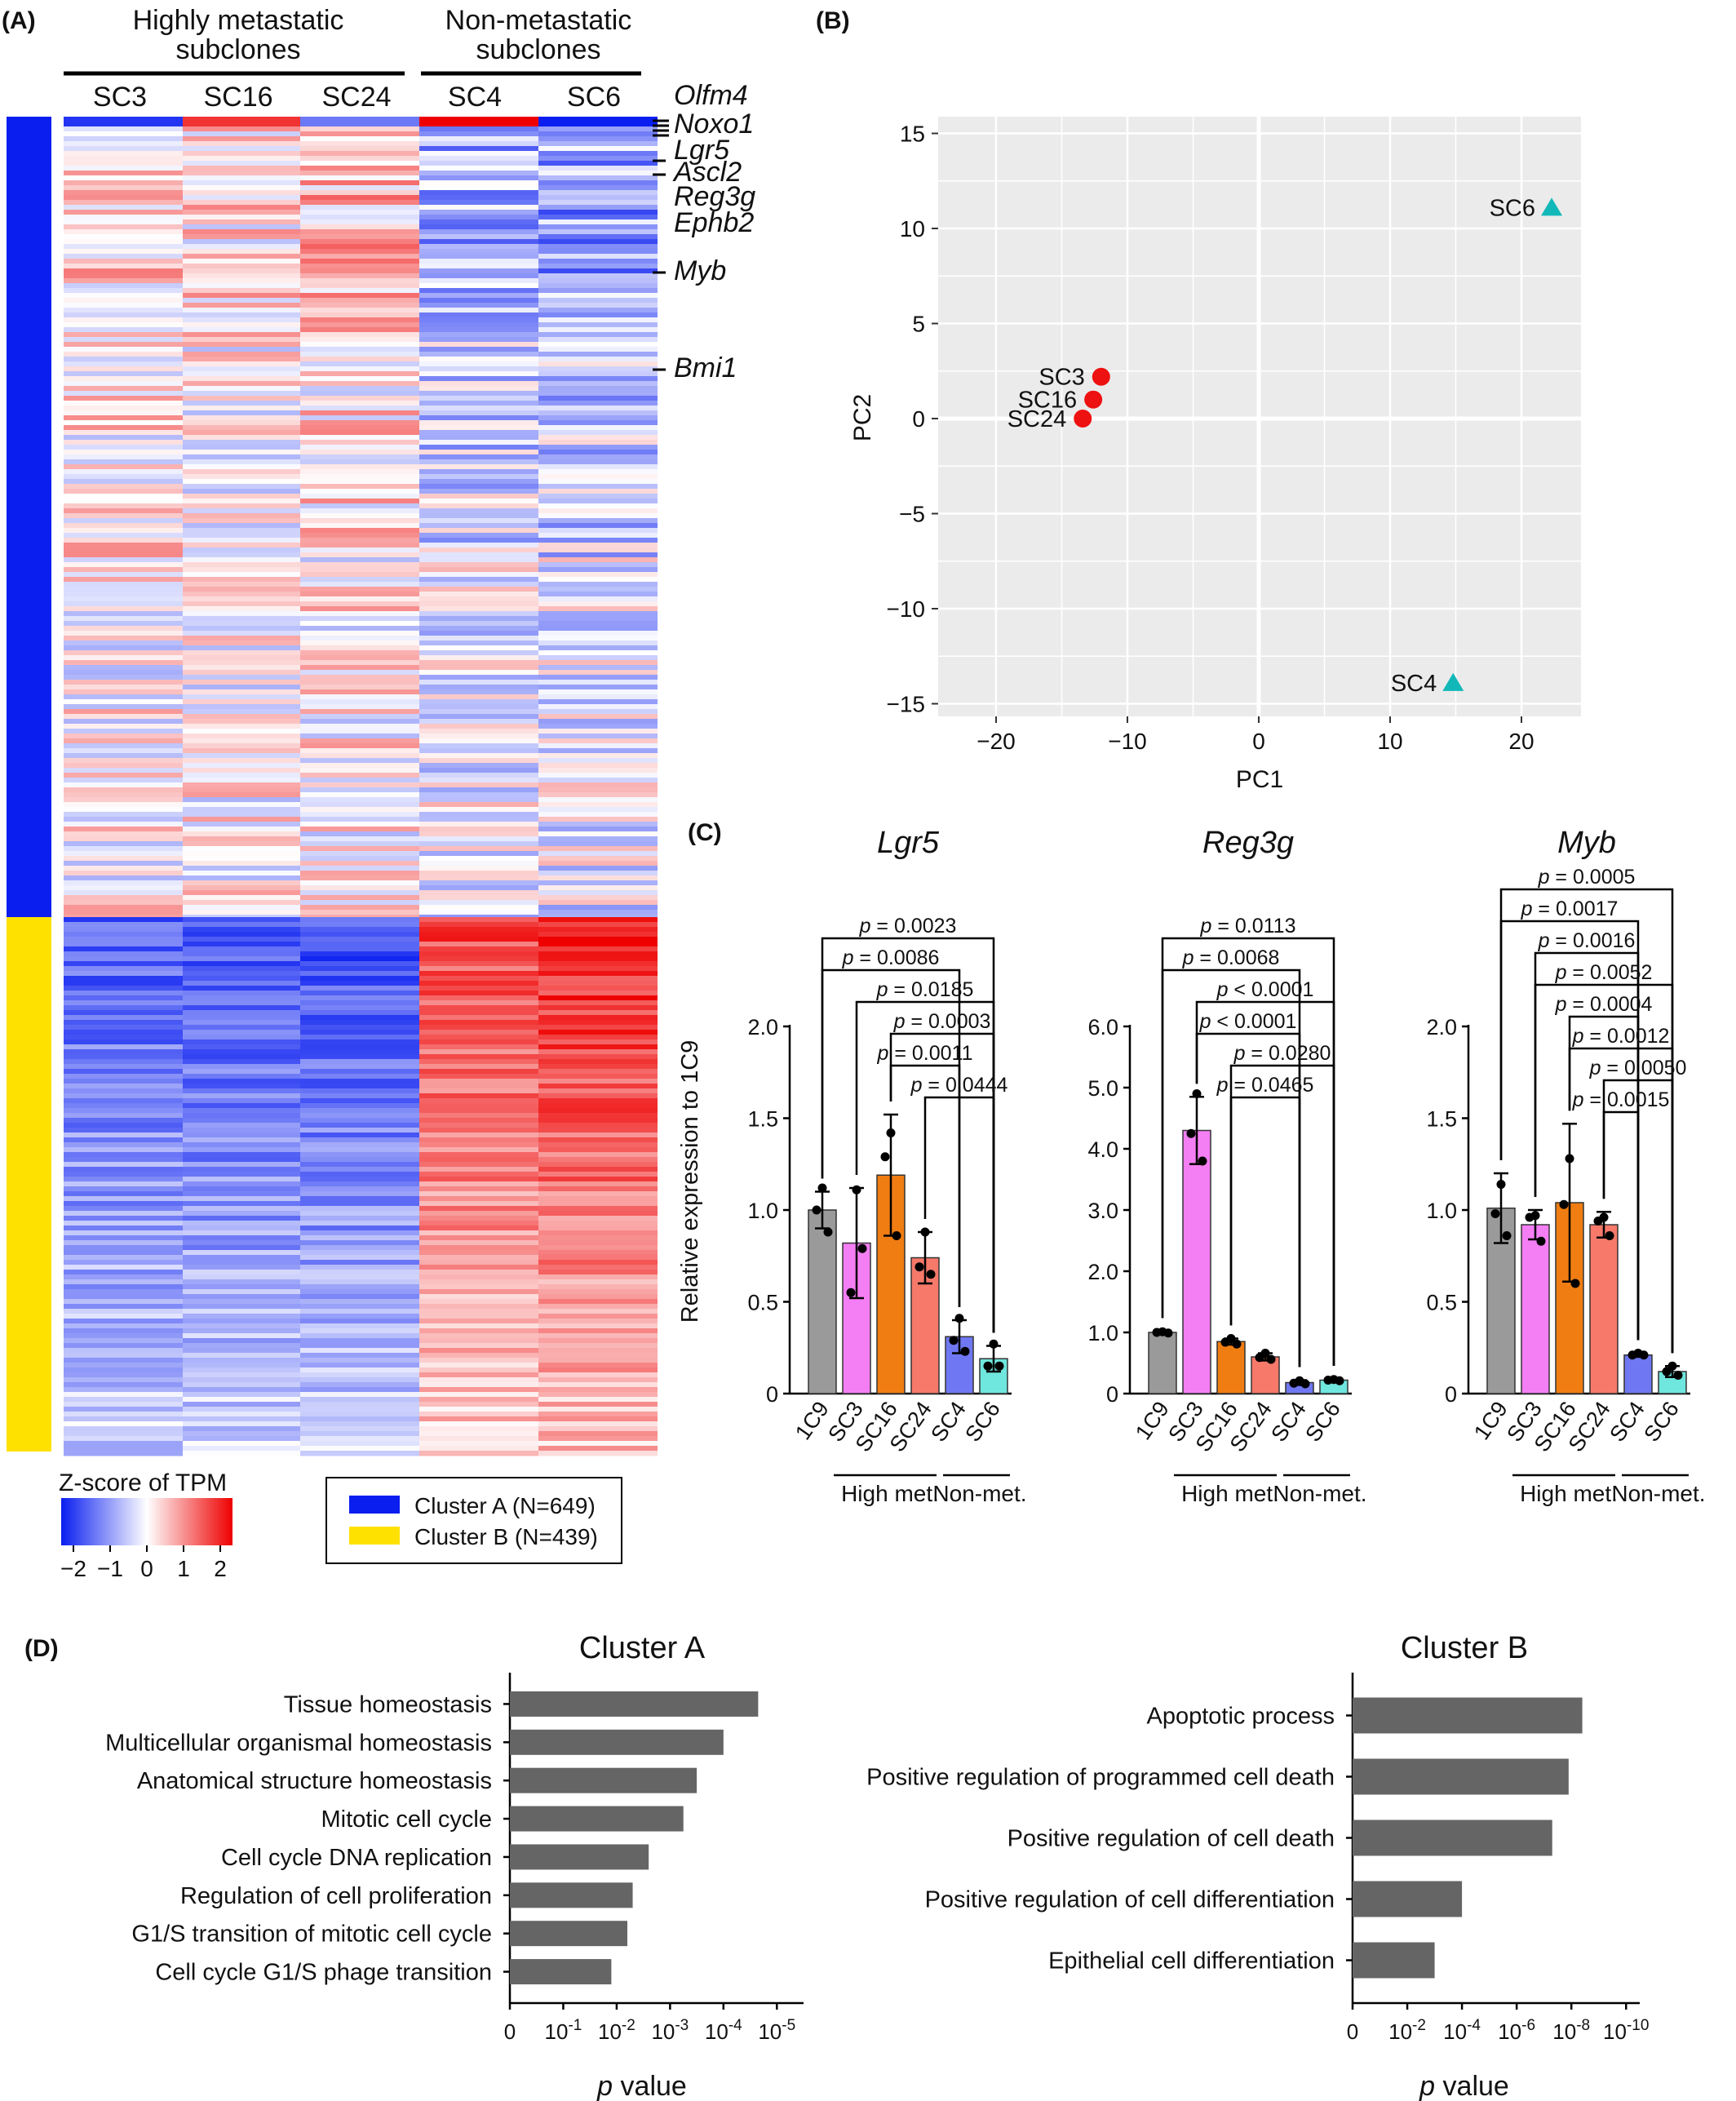 Image resolution: width=1736 pixels, height=2101 pixels. Describe the element at coordinates (1319, 1493) in the screenshot. I see `group-label-non: Non-met.` at that location.